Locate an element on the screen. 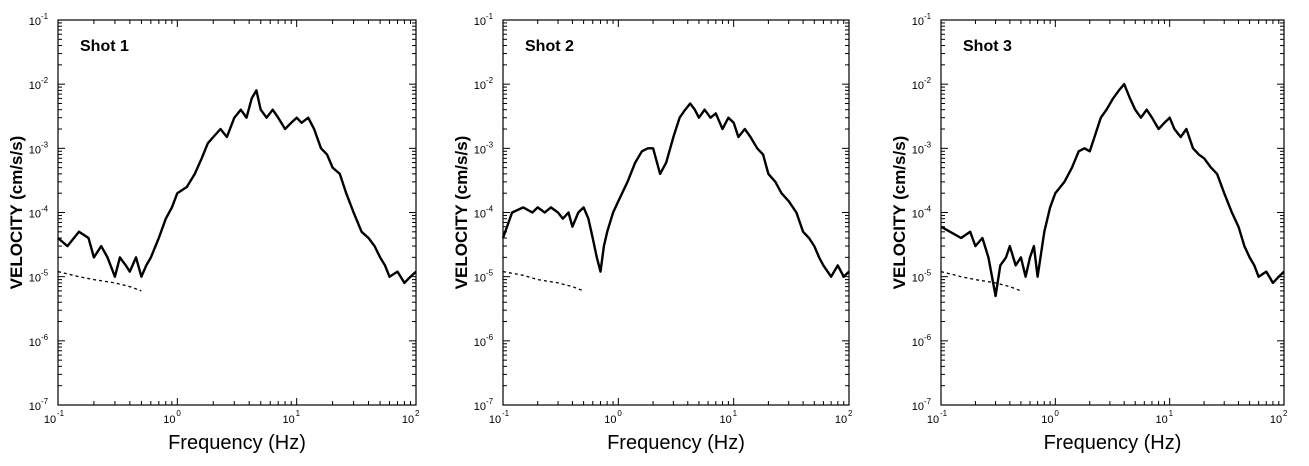 This screenshot has width=1309, height=466. panel-title: Shot 3 is located at coordinates (987, 46).